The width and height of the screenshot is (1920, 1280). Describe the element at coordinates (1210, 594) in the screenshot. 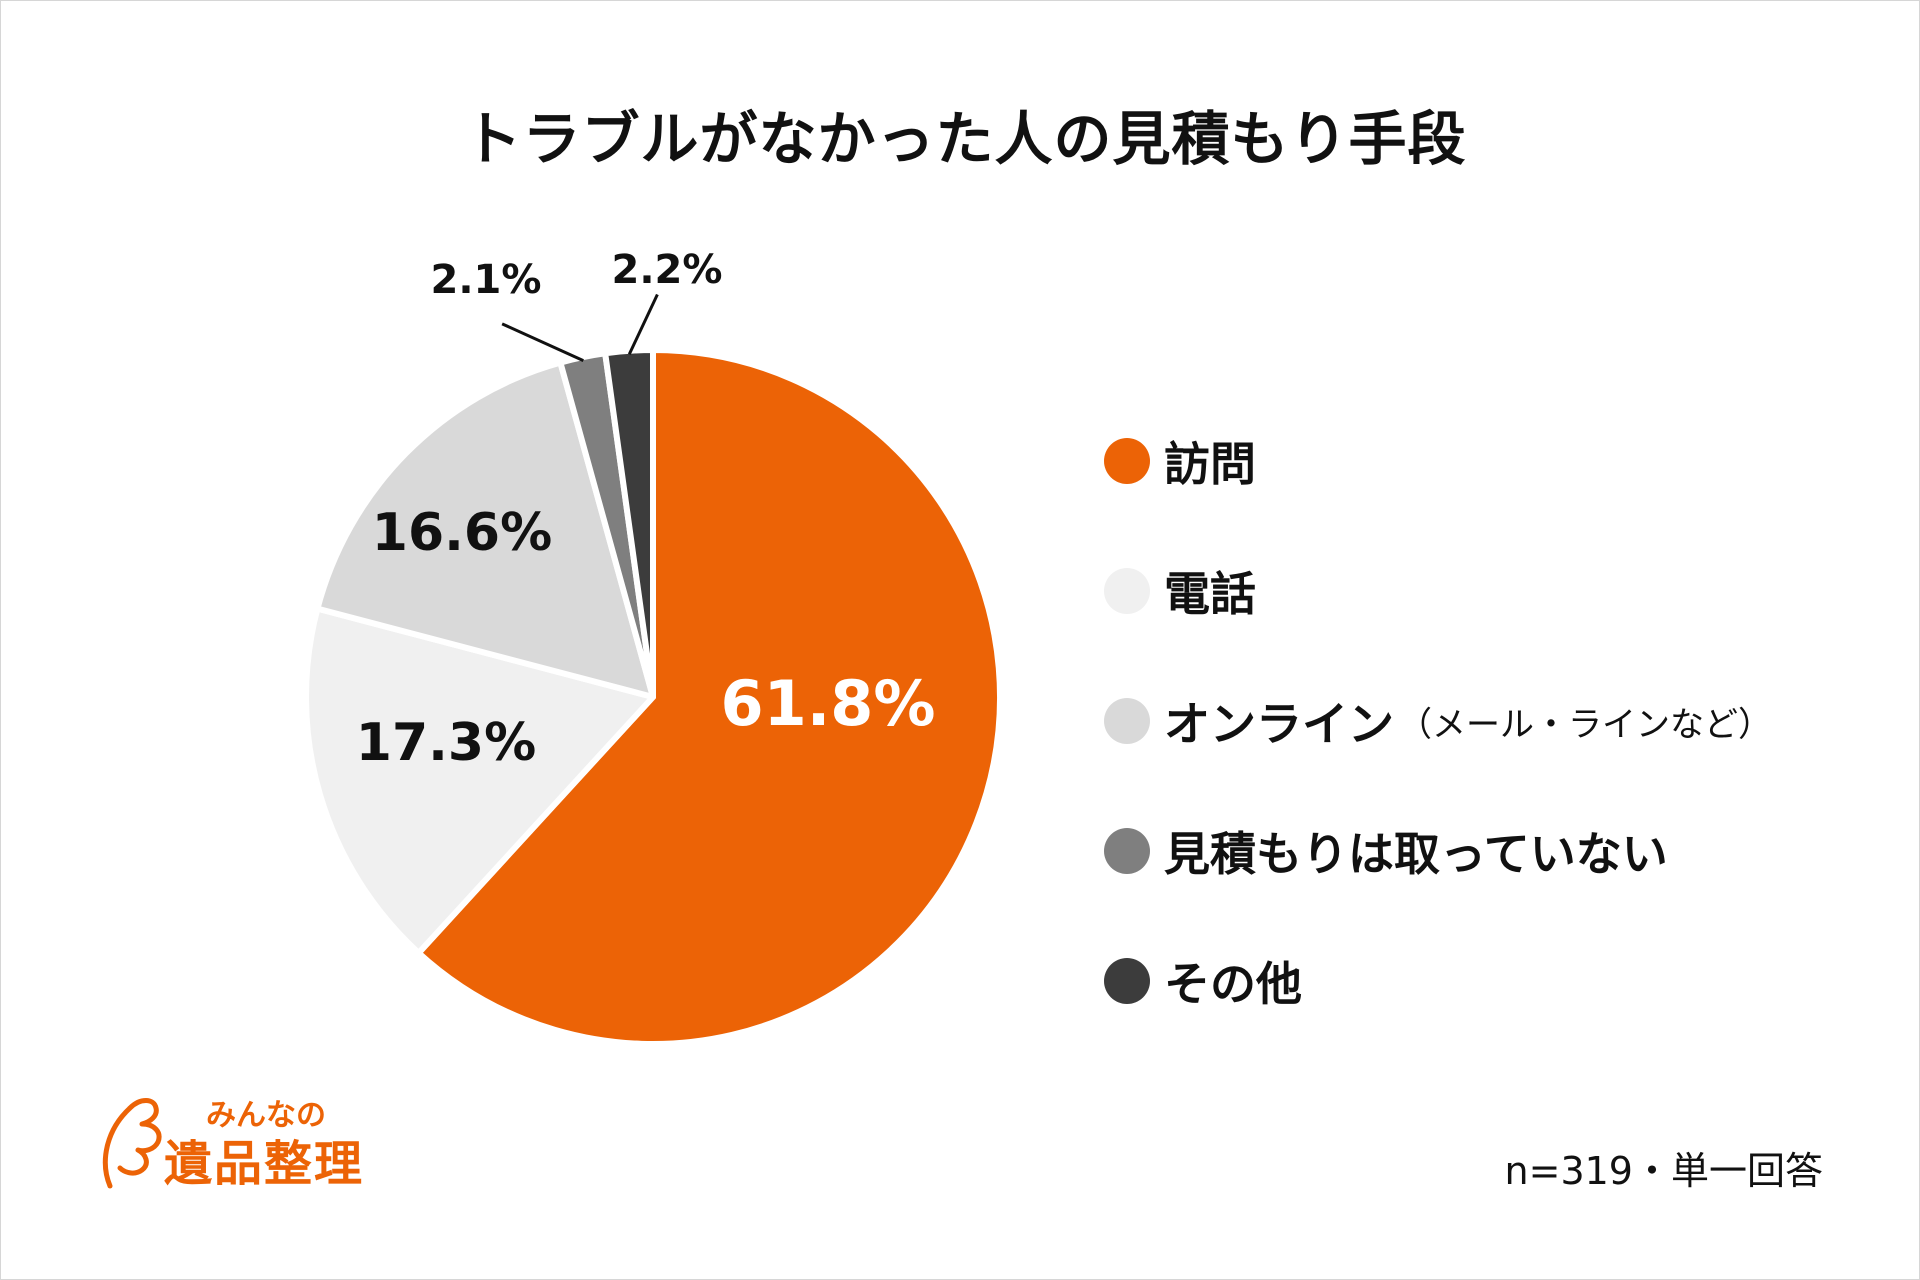

I see `legend-label: 電話` at that location.